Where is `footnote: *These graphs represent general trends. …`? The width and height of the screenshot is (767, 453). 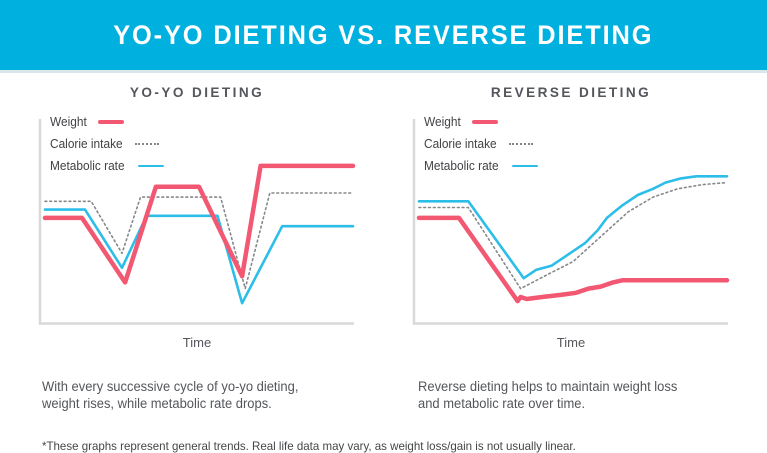 footnote: *These graphs represent general trends. … is located at coordinates (309, 446).